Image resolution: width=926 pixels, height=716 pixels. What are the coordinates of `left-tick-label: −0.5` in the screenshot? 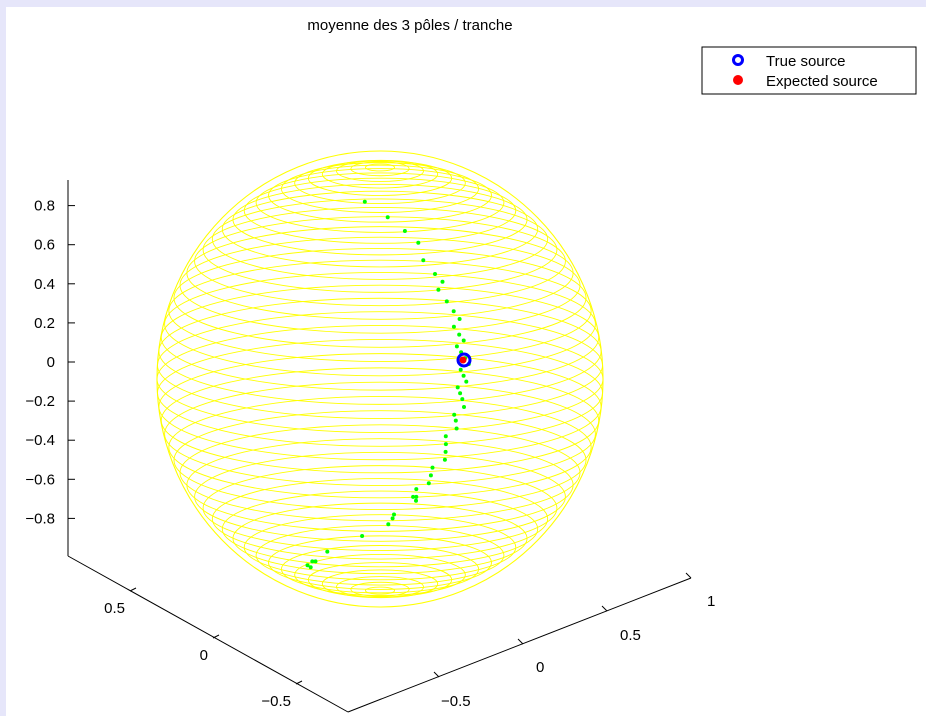 It's located at (276, 701).